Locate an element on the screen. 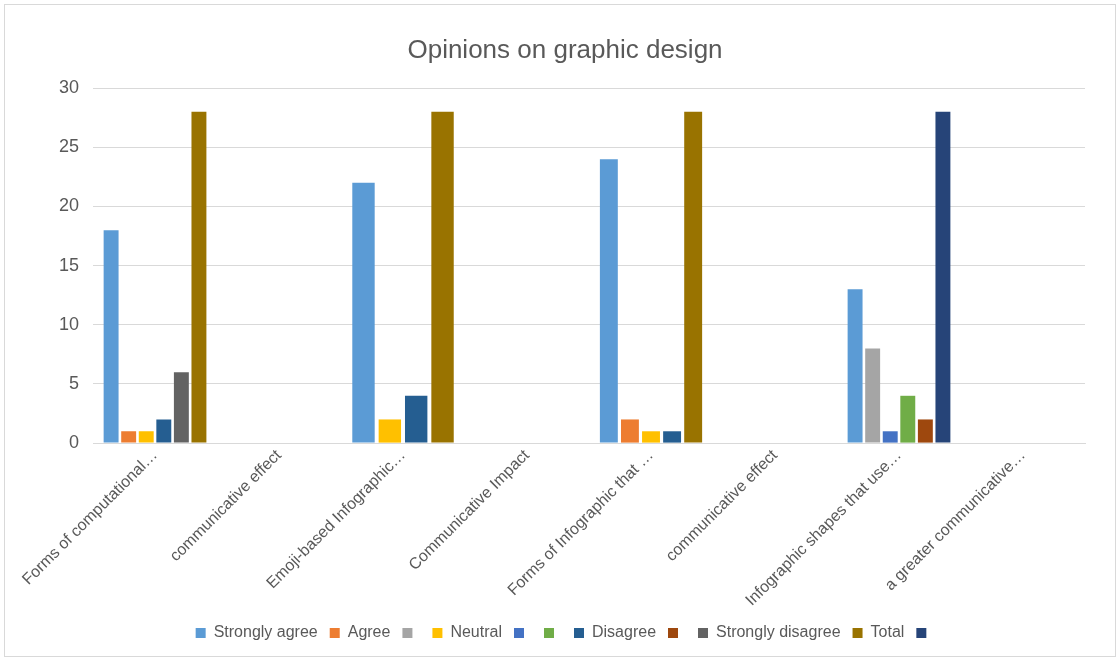 The height and width of the screenshot is (661, 1120). legend-label: Agree is located at coordinates (369, 632).